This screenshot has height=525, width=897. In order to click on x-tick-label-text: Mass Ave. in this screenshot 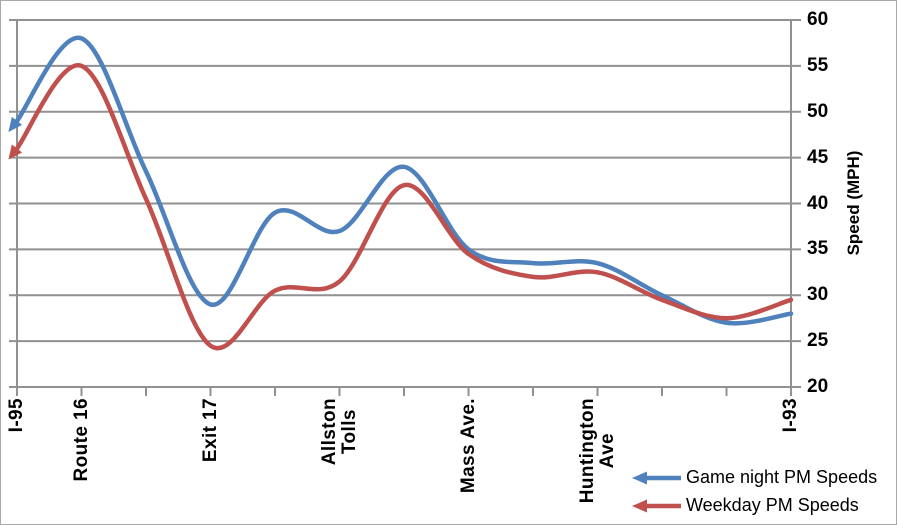, I will do `click(468, 446)`.